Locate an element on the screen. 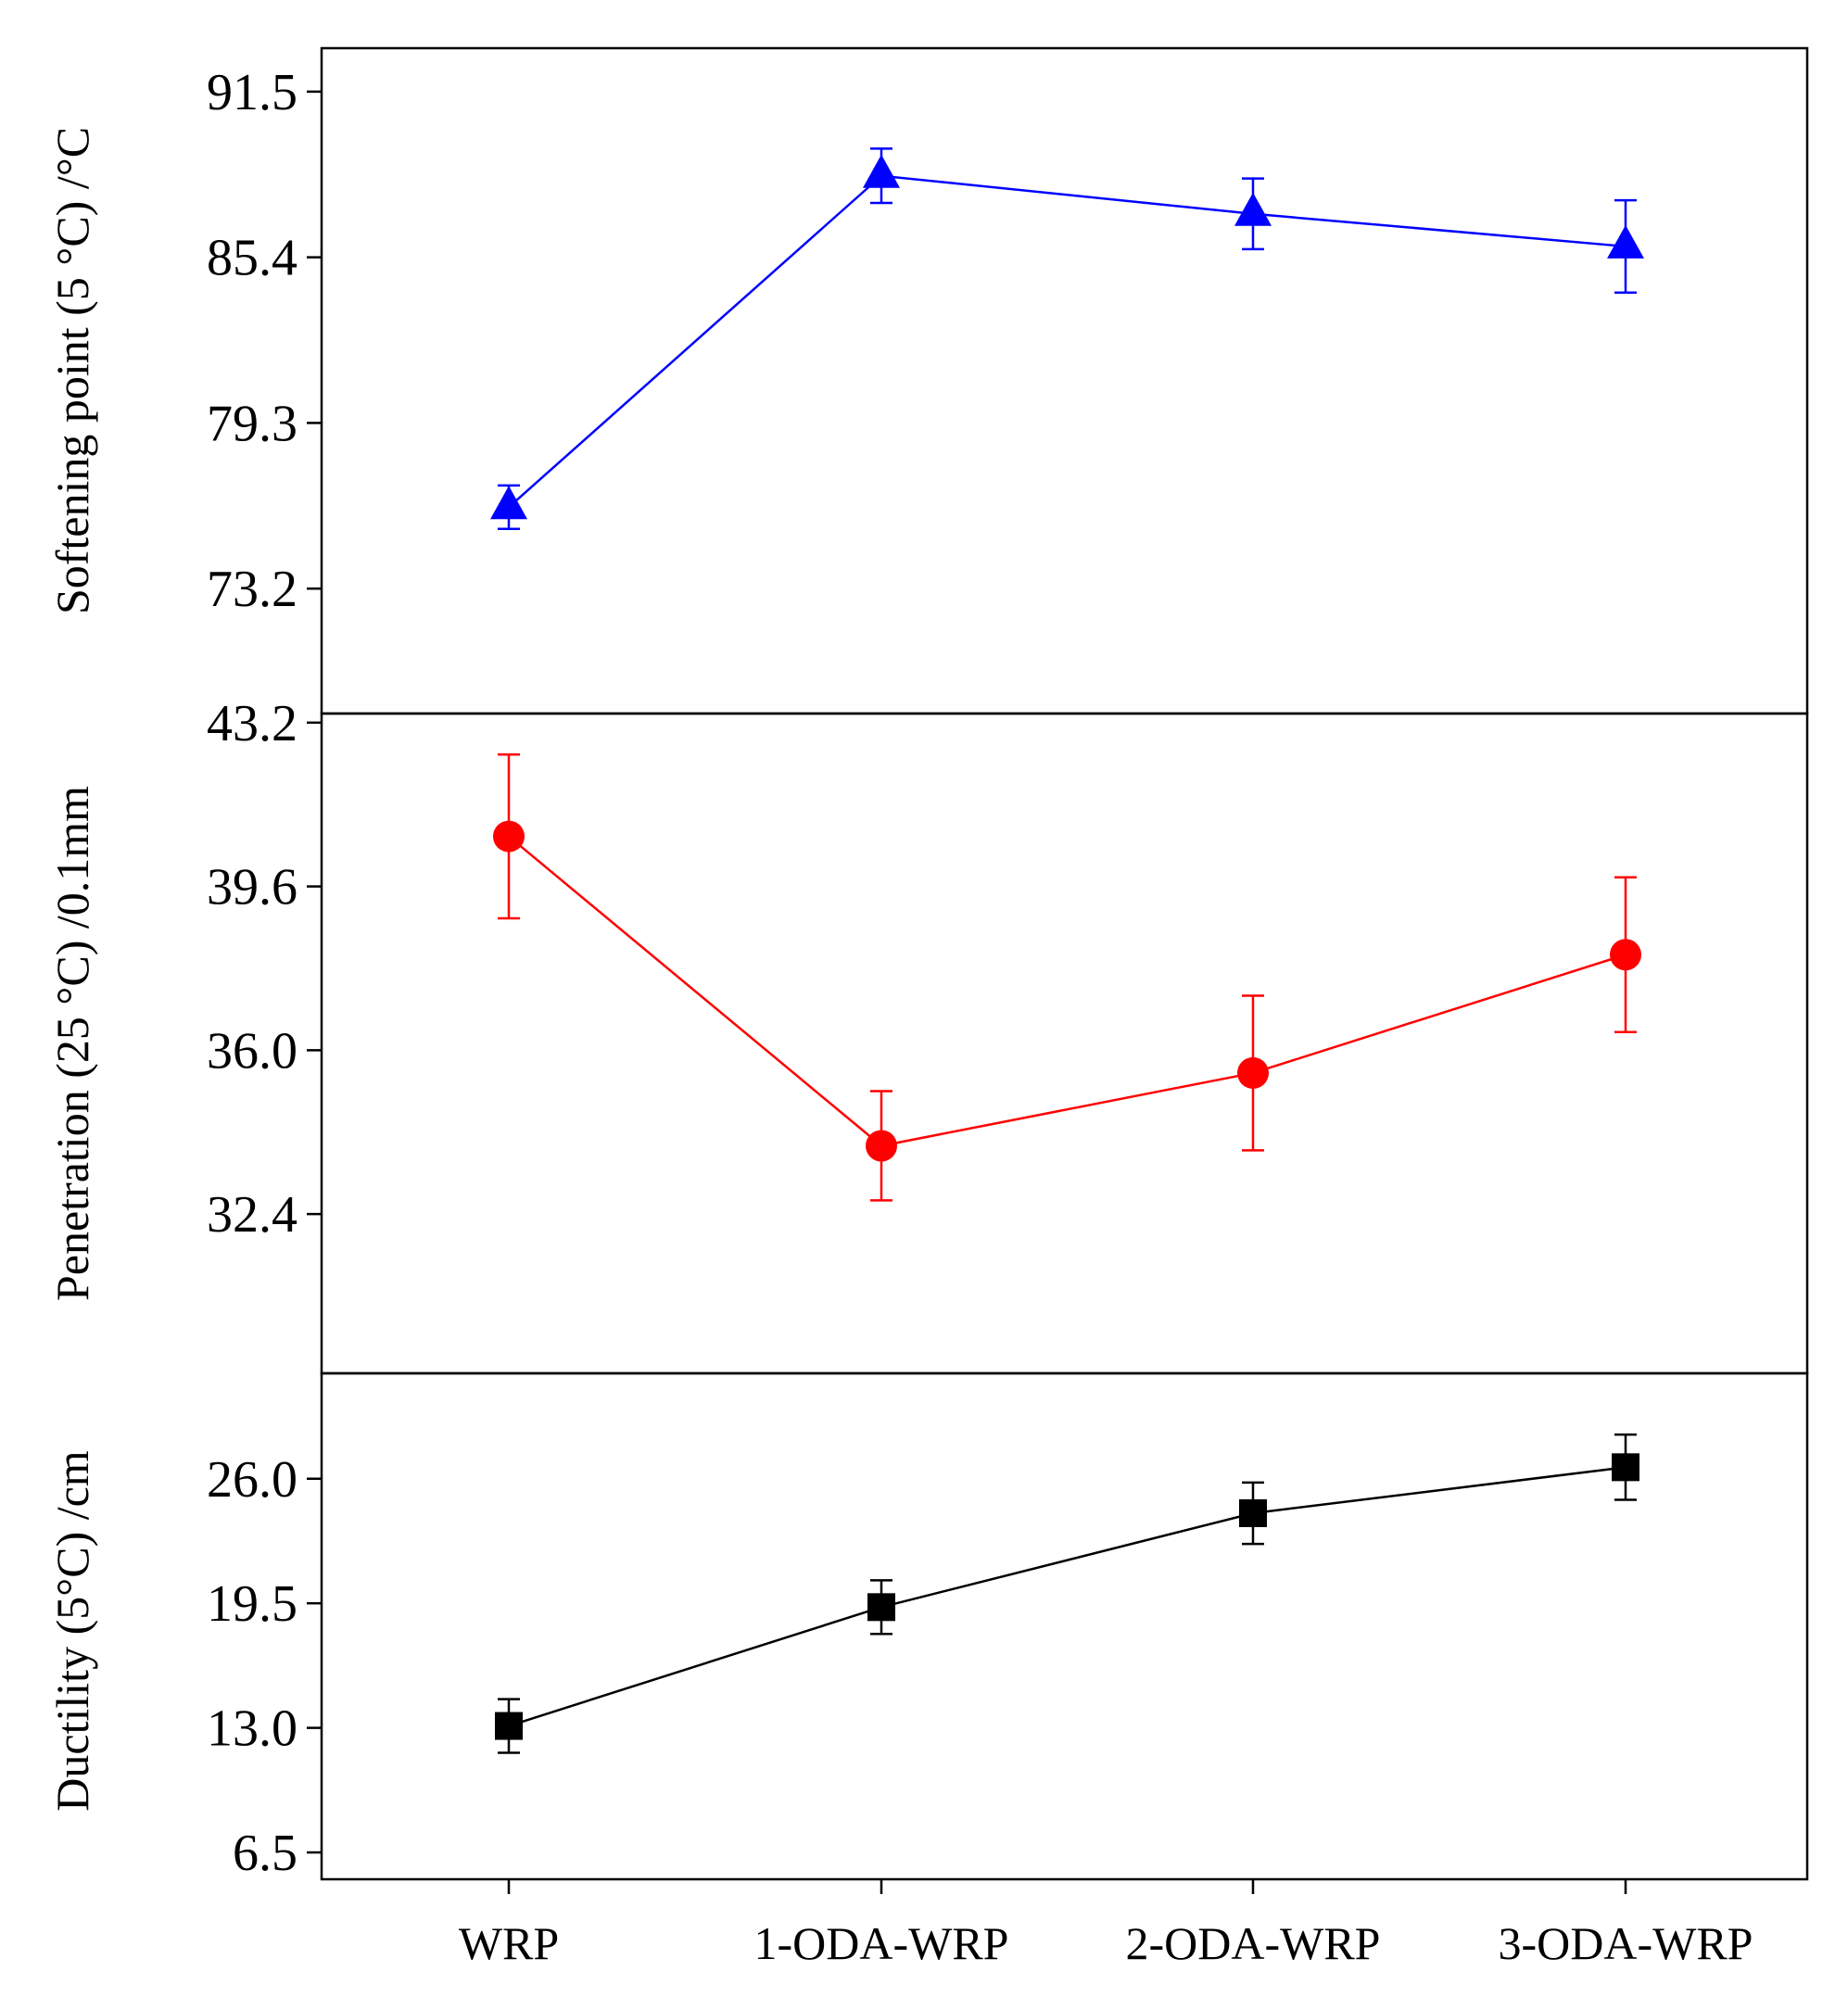  panel-softening-series is located at coordinates (1067, 338).